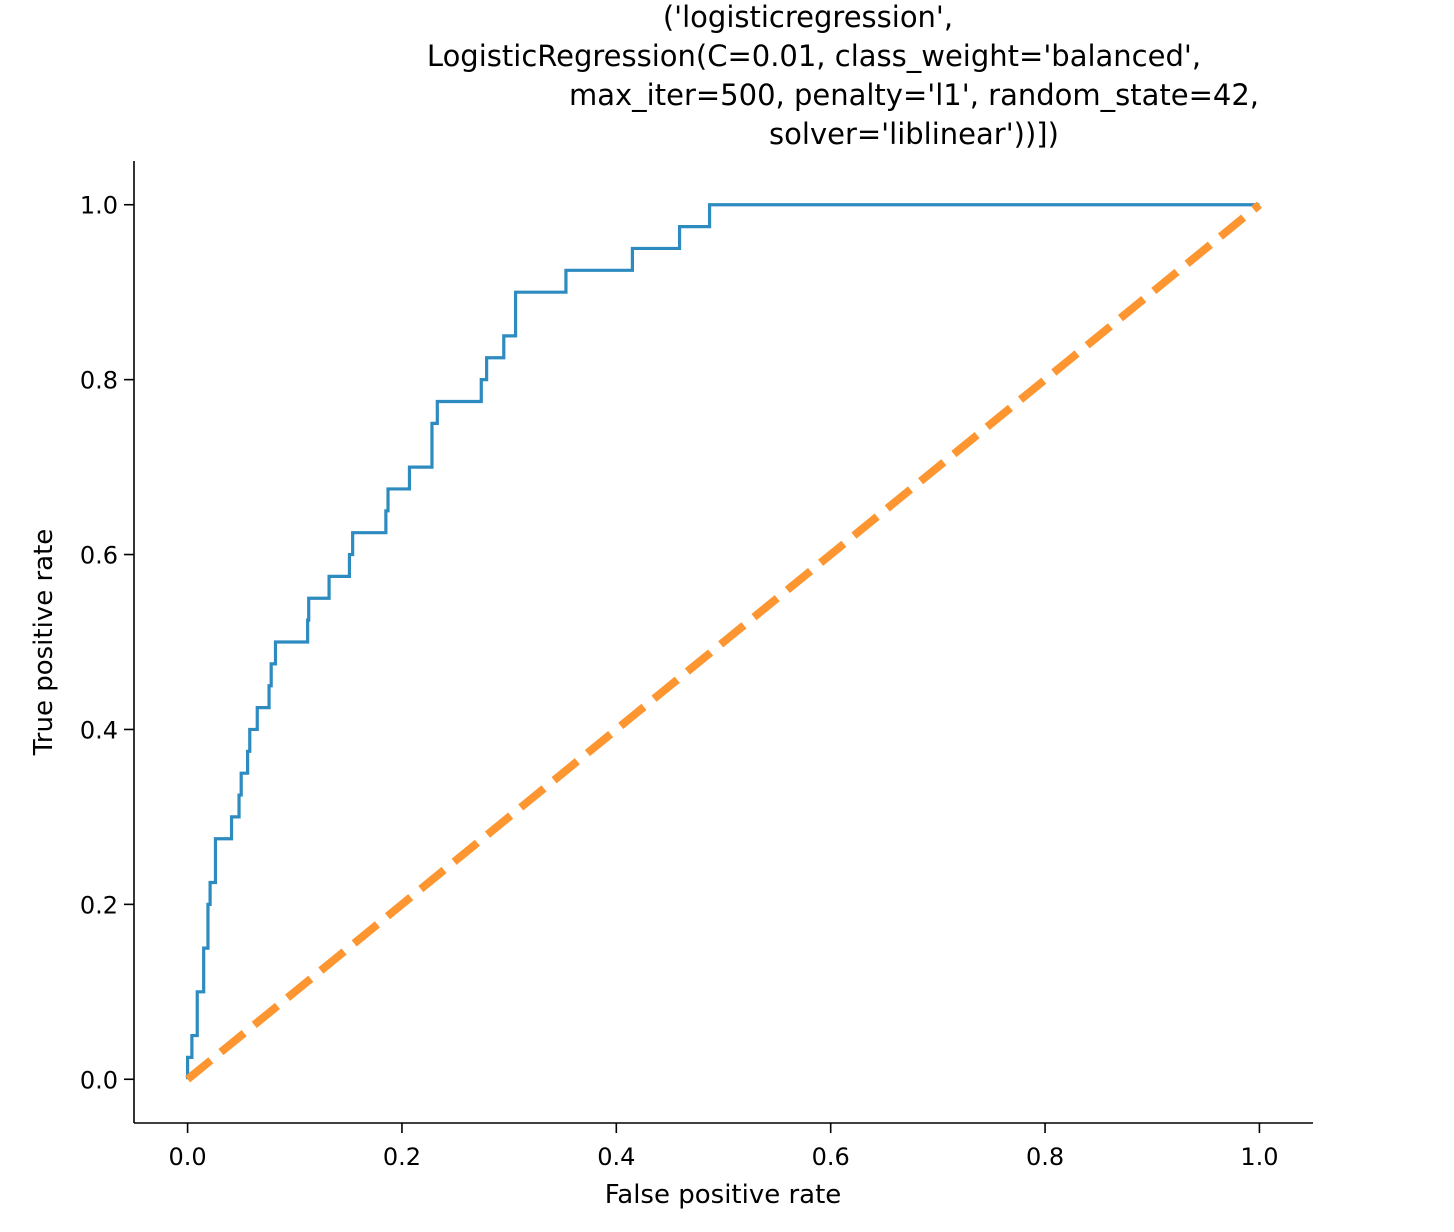 This screenshot has width=1454, height=1232. Describe the element at coordinates (402, 1157) in the screenshot. I see `x-tick-label: 0.2` at that location.